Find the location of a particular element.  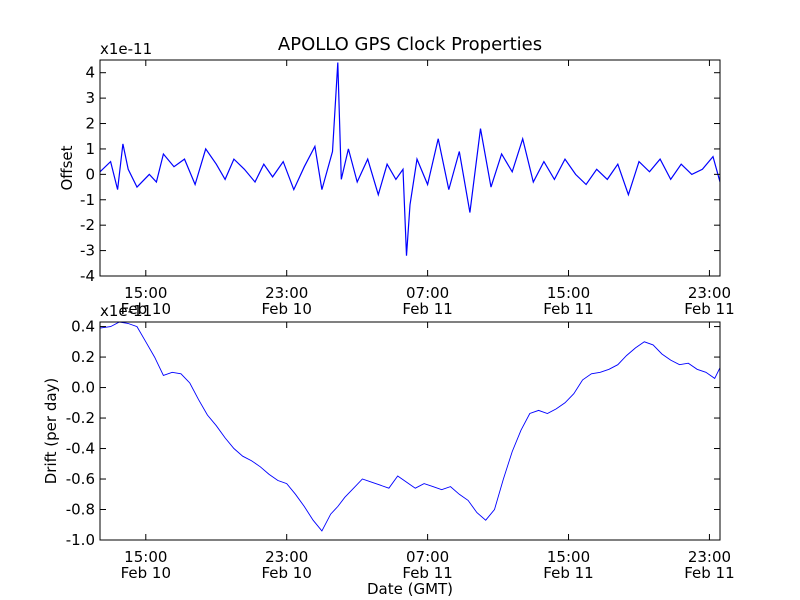

y-tick-label: -1.0 is located at coordinates (80, 540).